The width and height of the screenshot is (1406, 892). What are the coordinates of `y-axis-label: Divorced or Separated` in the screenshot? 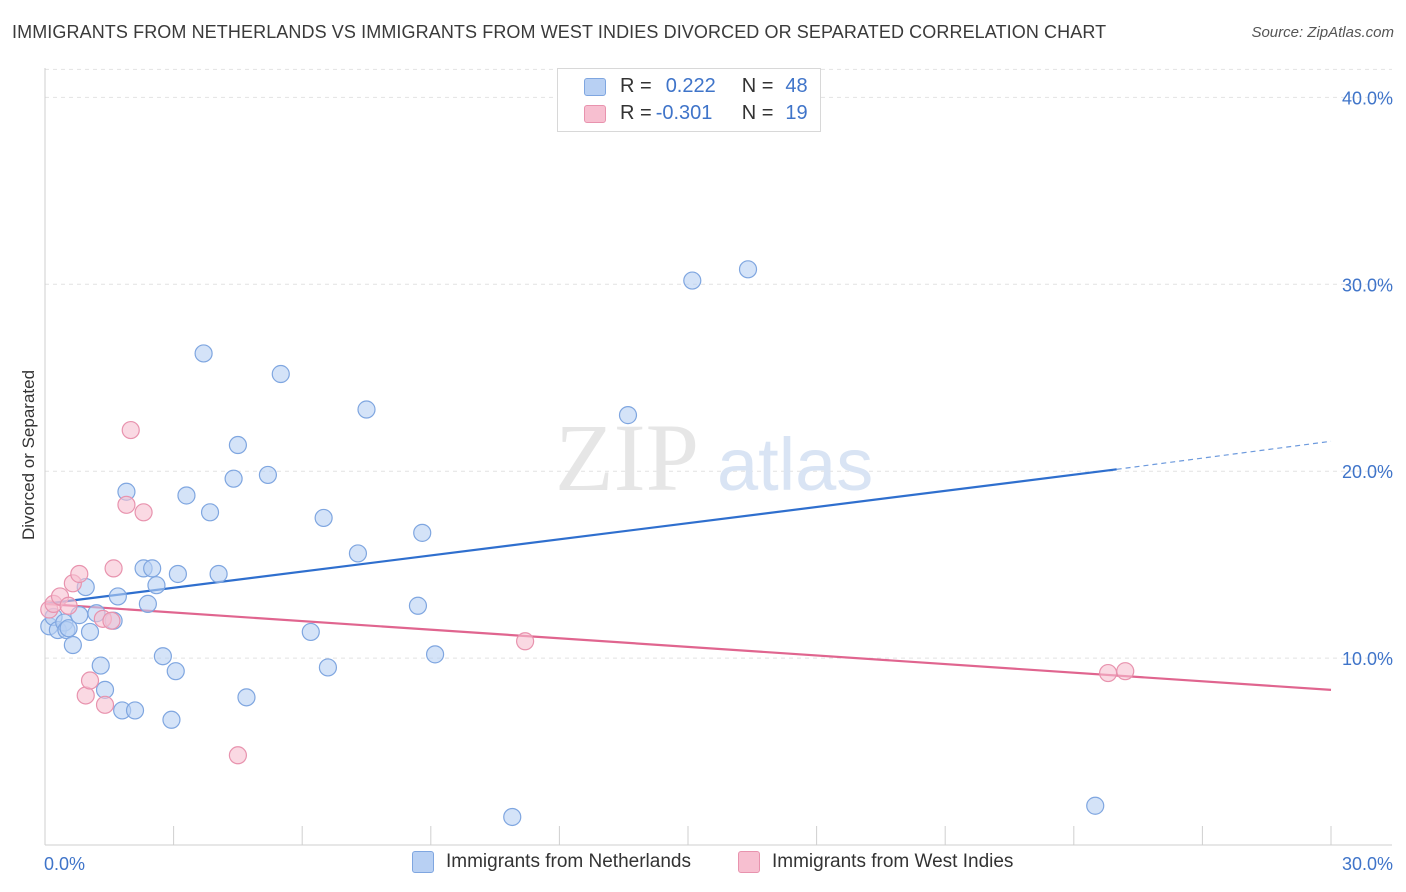 It's located at (28, 455).